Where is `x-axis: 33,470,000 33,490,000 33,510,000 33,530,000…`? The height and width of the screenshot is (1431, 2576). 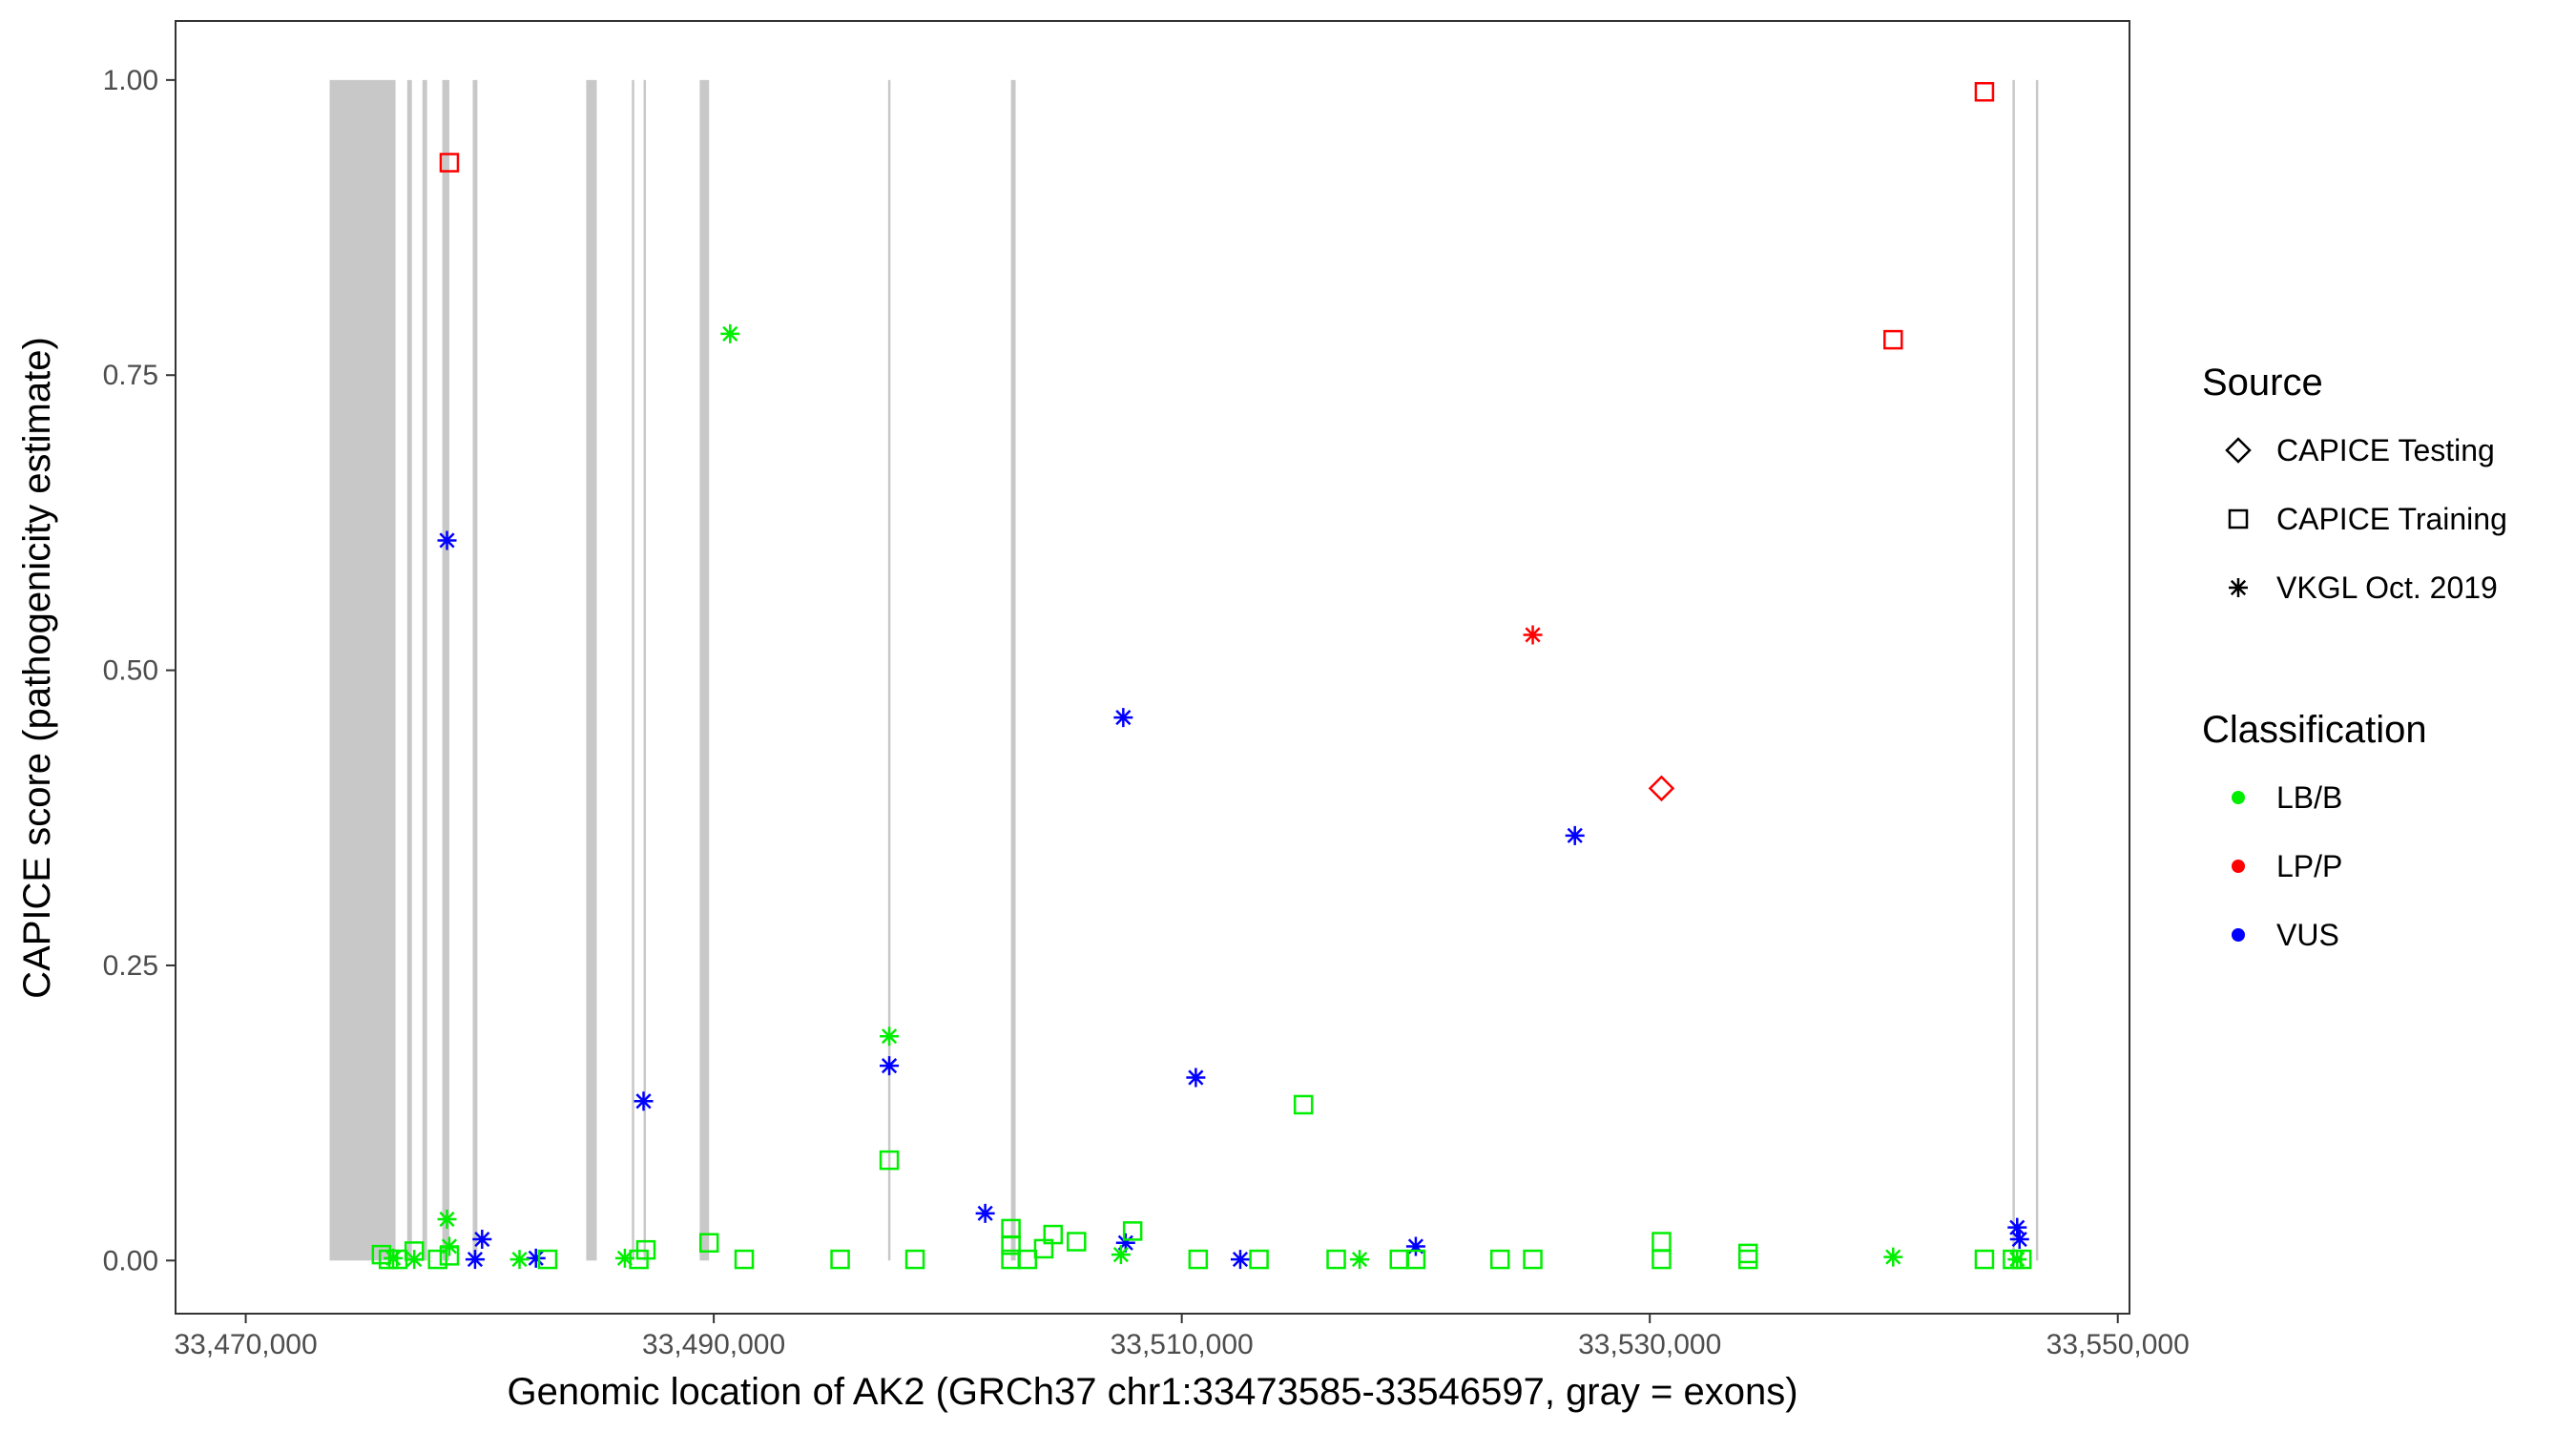 x-axis: 33,470,000 33,490,000 33,510,000 33,530,000… is located at coordinates (1182, 1337).